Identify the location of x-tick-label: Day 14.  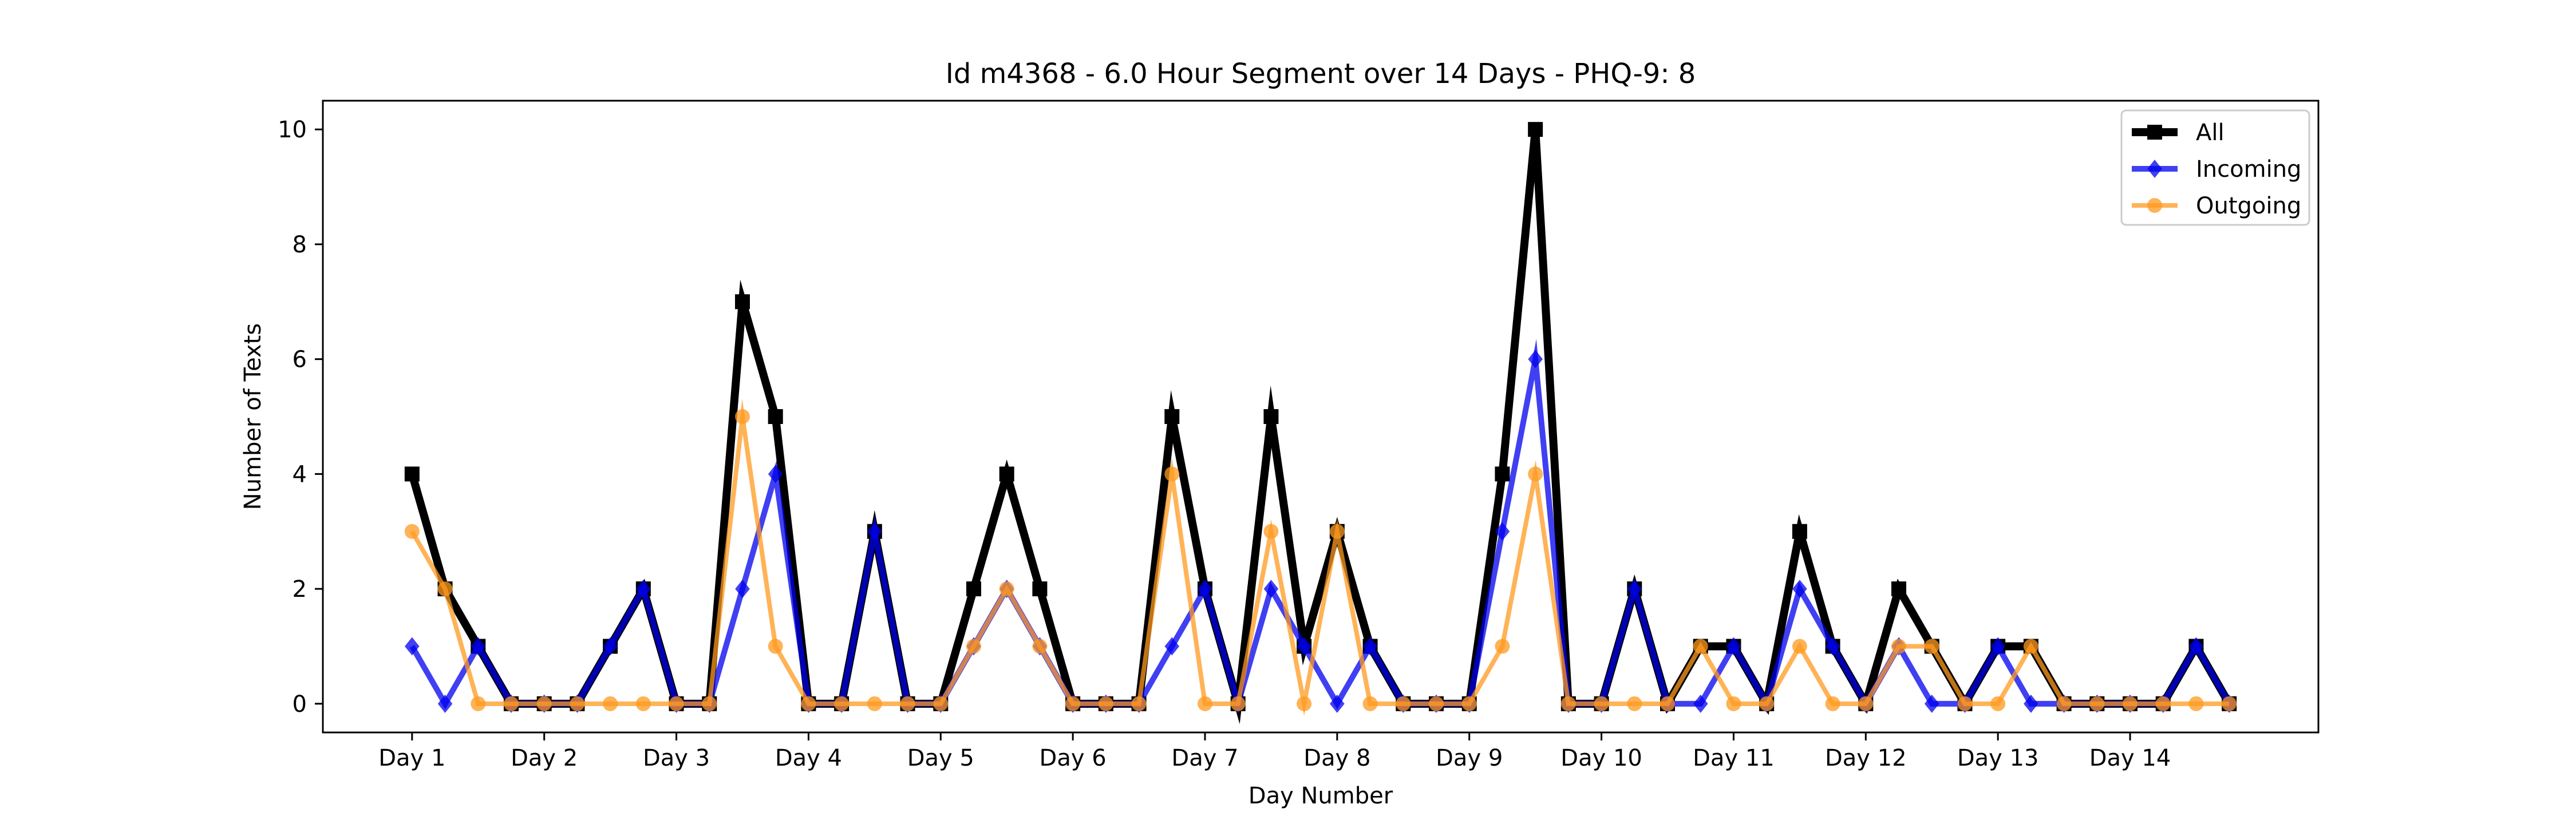
(2130, 758).